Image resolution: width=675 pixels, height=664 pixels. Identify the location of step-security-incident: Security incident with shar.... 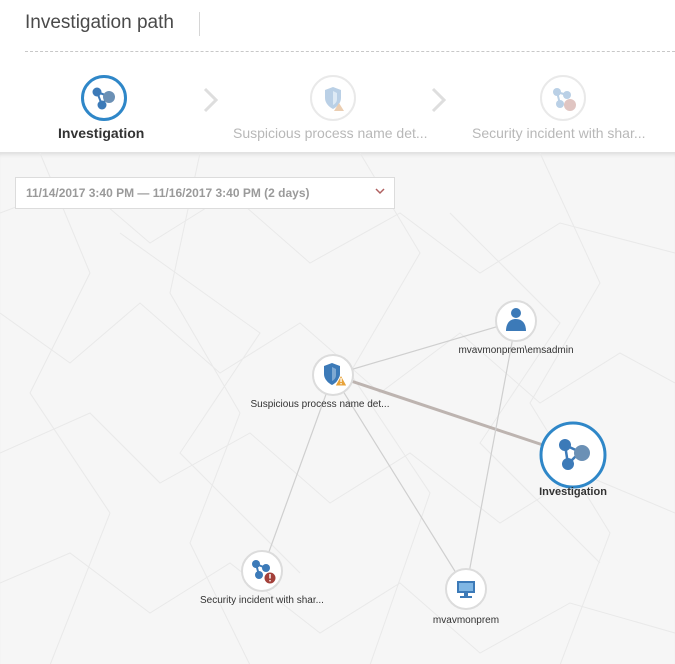
(565, 102).